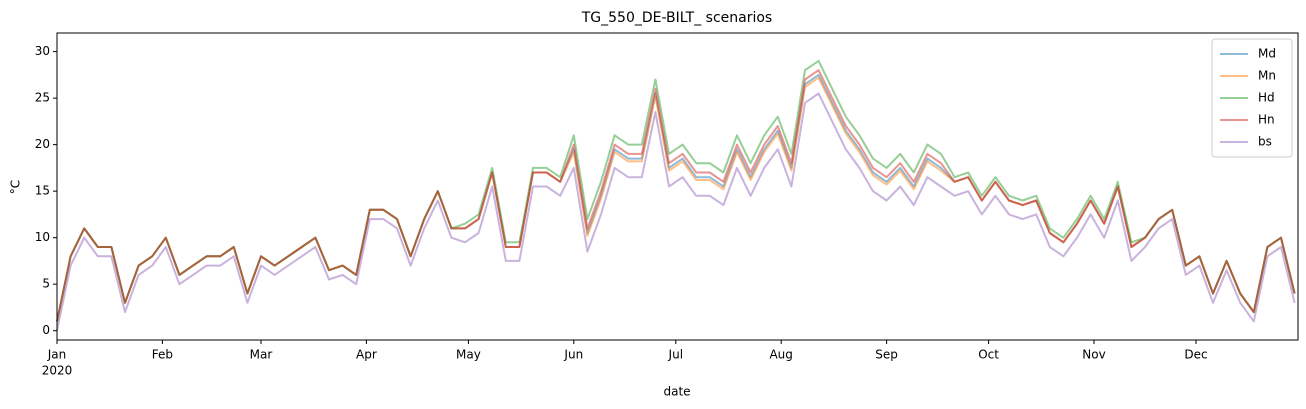  Describe the element at coordinates (573, 355) in the screenshot. I see `x-tick-label: Jun` at that location.